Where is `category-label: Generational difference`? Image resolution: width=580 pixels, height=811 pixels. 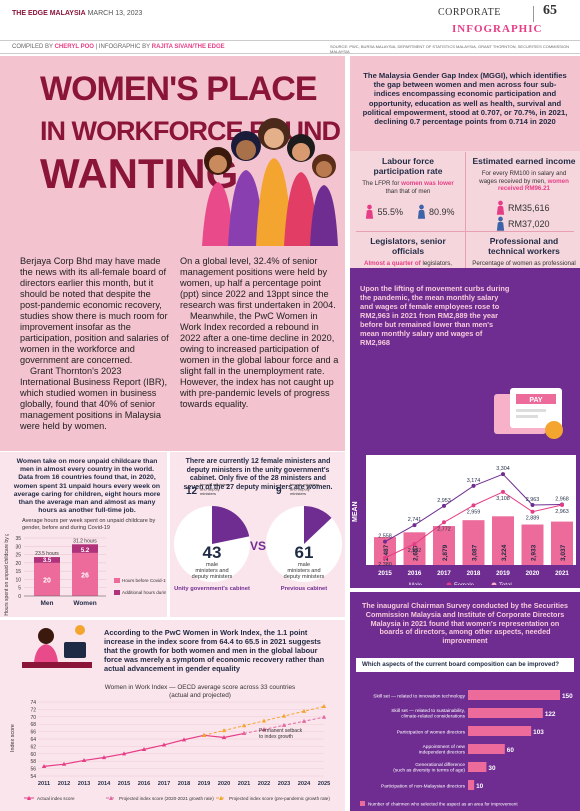 category-label: Generational difference is located at coordinates (440, 765).